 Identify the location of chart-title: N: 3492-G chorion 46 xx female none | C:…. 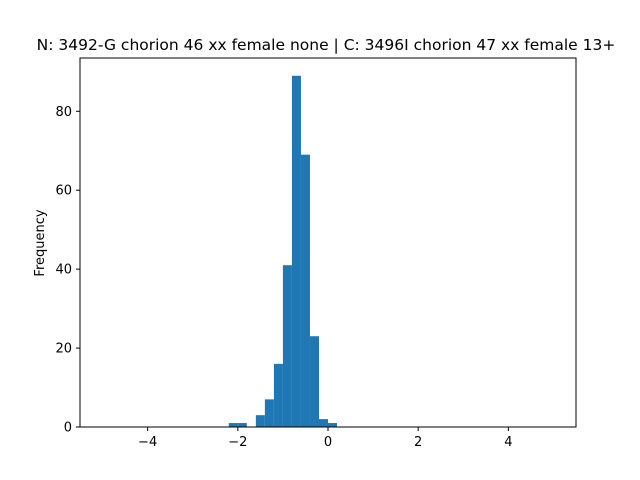
(326, 45).